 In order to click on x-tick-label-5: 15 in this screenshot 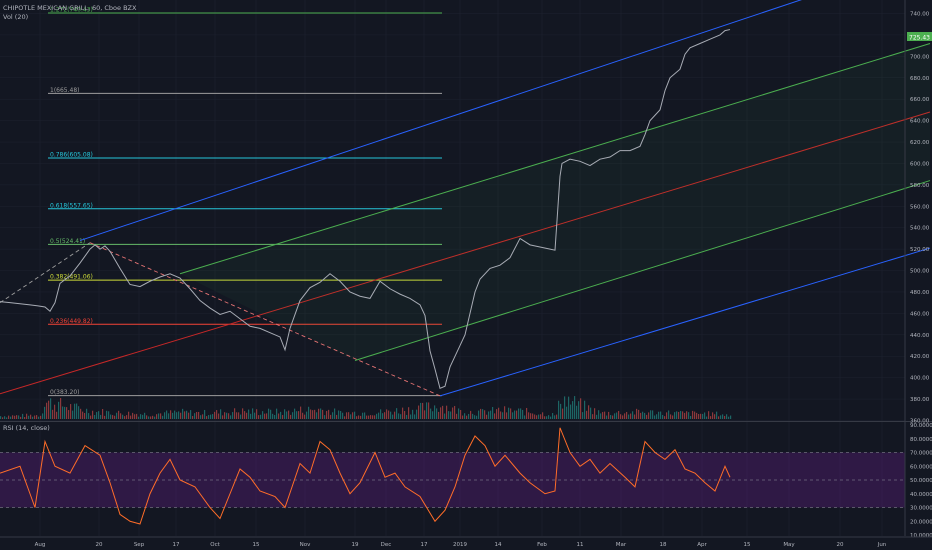, I will do `click(256, 545)`.